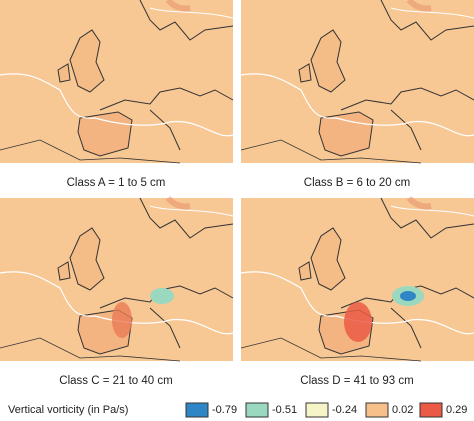 The height and width of the screenshot is (421, 474). What do you see at coordinates (115, 381) in the screenshot?
I see `caption: Class C = 21 to 40 cm` at bounding box center [115, 381].